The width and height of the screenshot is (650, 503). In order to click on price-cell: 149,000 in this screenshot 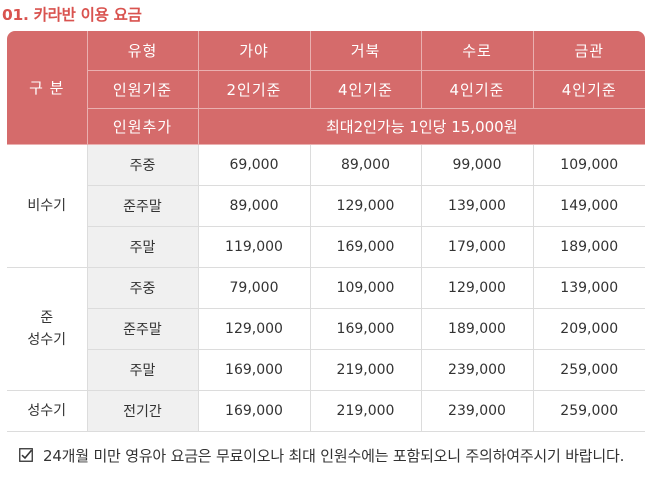, I will do `click(588, 206)`.